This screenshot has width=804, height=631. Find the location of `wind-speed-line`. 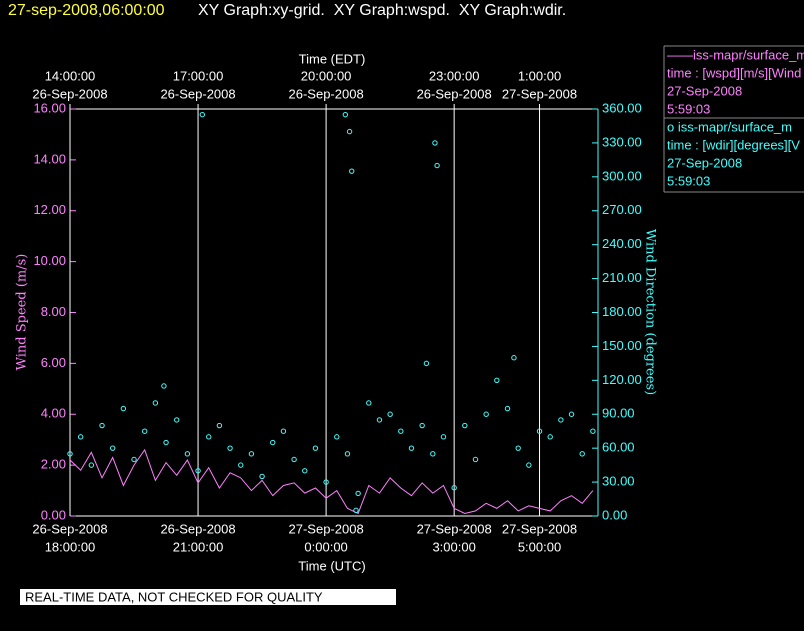

wind-speed-line is located at coordinates (331, 481).